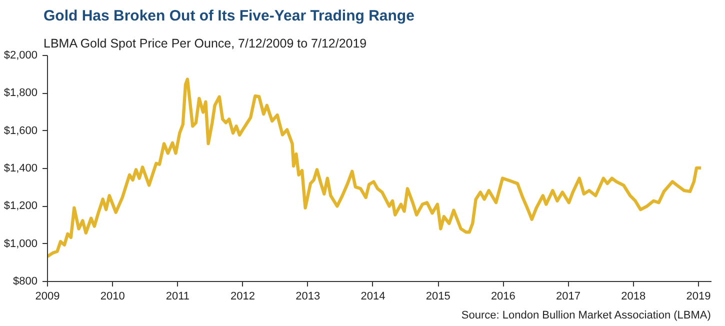  What do you see at coordinates (21, 130) in the screenshot?
I see `y-tick-label: $1,600` at bounding box center [21, 130].